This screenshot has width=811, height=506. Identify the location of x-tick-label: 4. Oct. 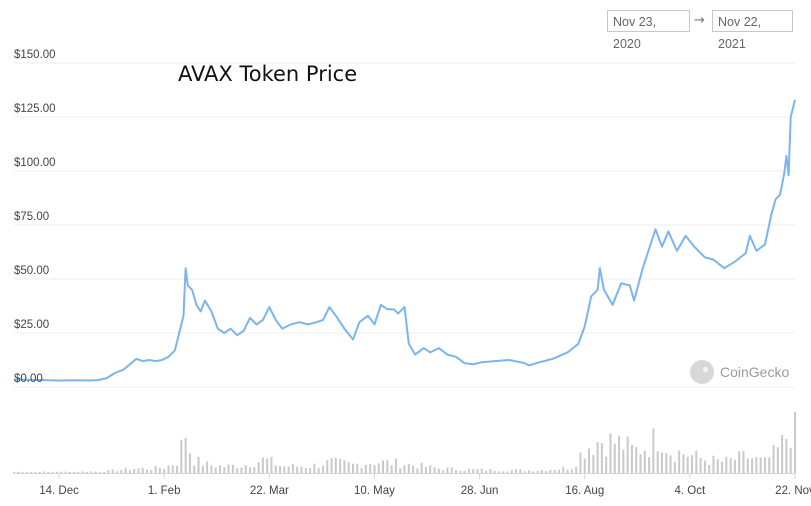
(690, 491).